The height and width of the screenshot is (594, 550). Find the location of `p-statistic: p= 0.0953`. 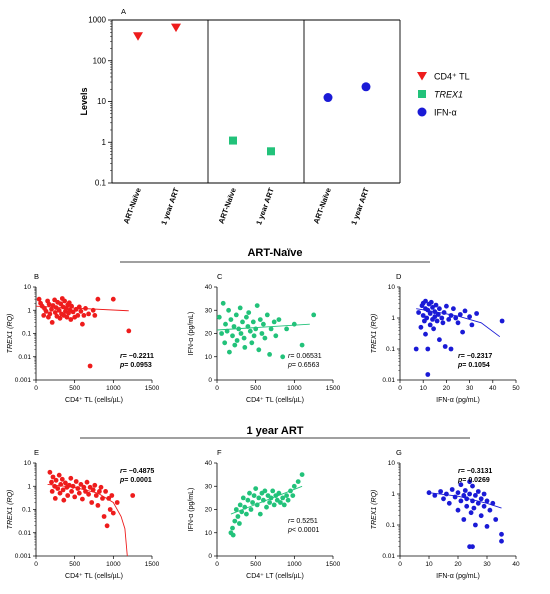

p-statistic: p= 0.0953 is located at coordinates (135, 365).